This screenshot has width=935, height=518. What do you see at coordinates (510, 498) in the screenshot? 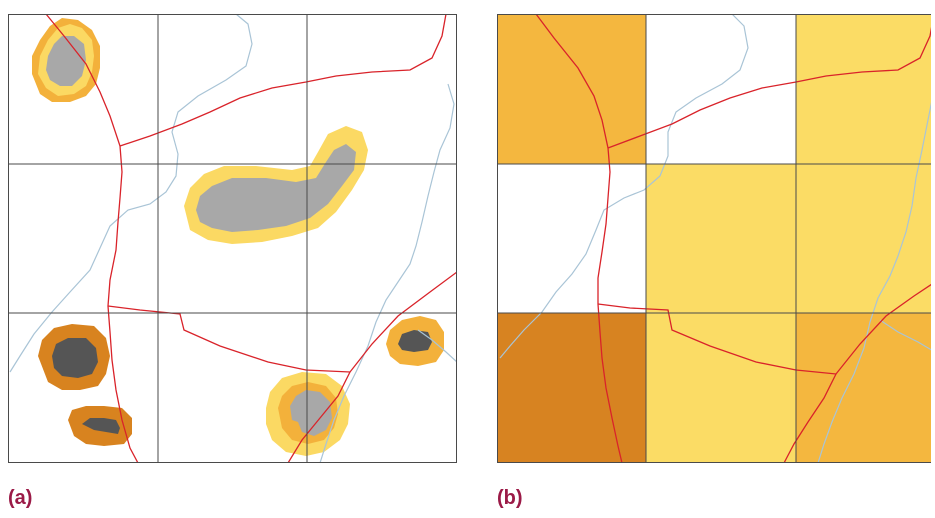
I see `panel-b-caption: (b)` at bounding box center [510, 498].